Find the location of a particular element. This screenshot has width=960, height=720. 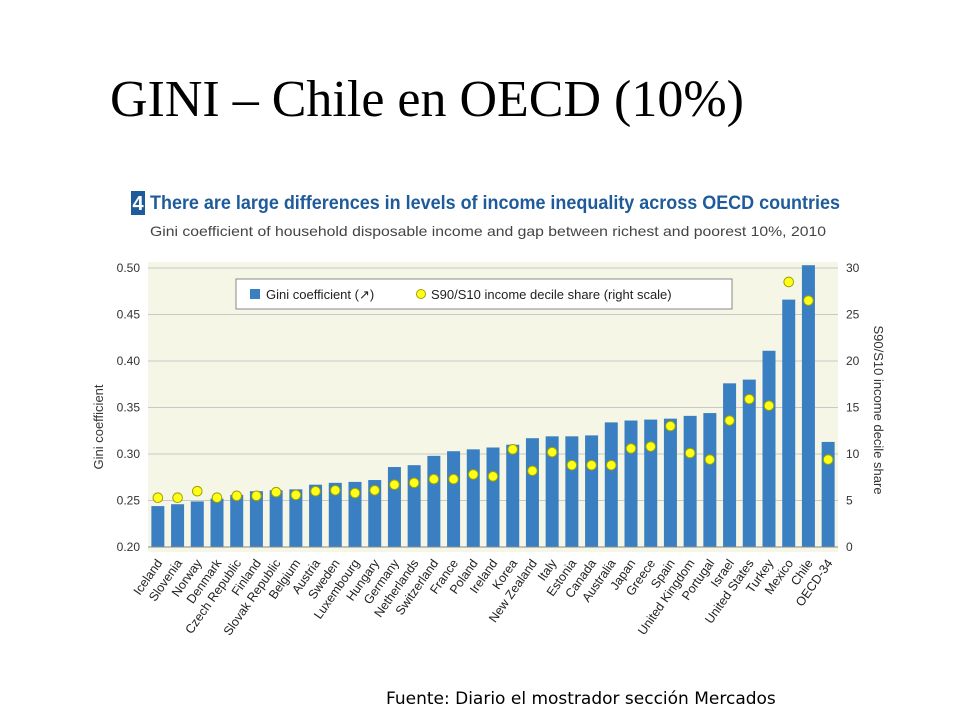

y-tick-label: 0.20 is located at coordinates (129, 547).